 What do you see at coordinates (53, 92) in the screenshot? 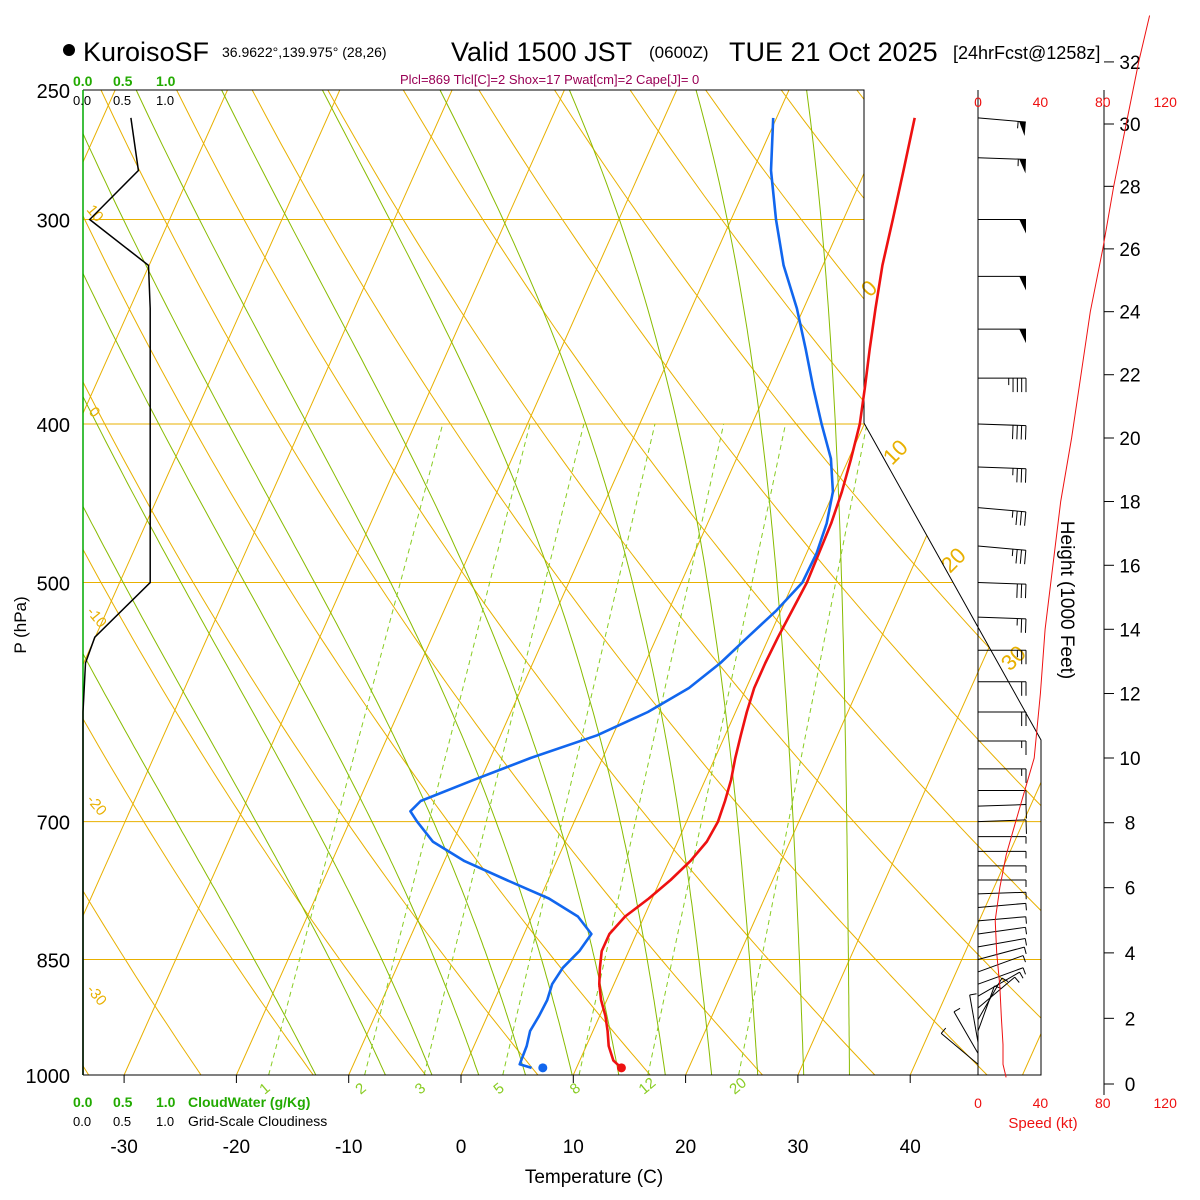
I see `pressure-tick-label-250: 250` at bounding box center [53, 92].